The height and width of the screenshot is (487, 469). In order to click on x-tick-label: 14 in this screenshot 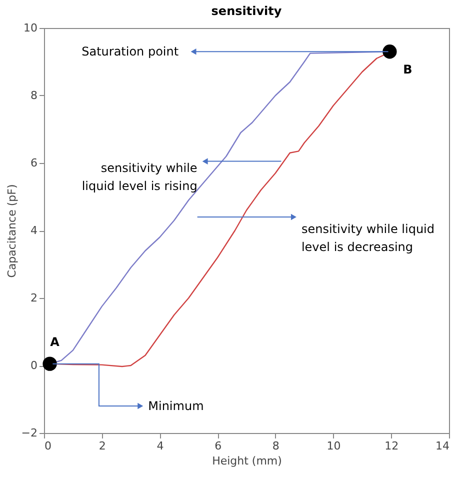, I will do `click(443, 446)`.